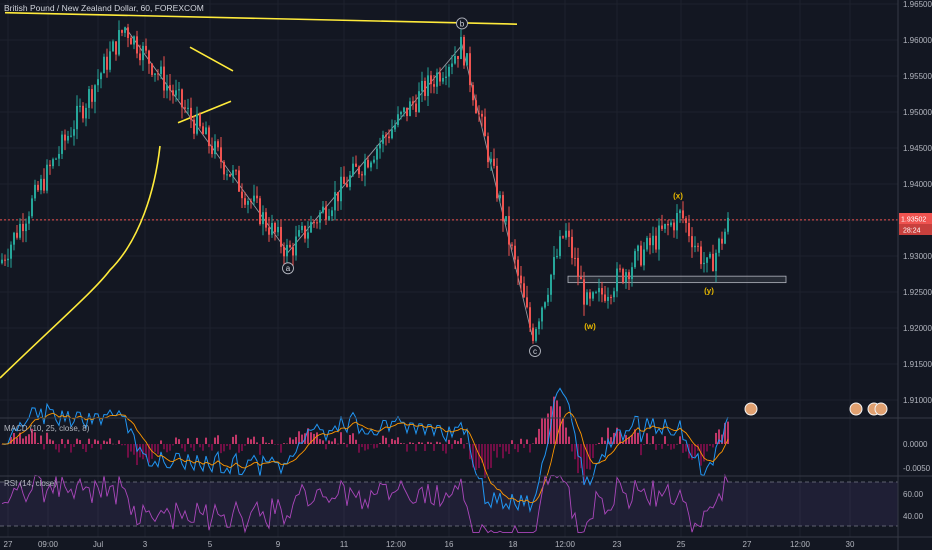 The image size is (932, 550). Describe the element at coordinates (211, 59) in the screenshot. I see `triangle-upper` at that location.